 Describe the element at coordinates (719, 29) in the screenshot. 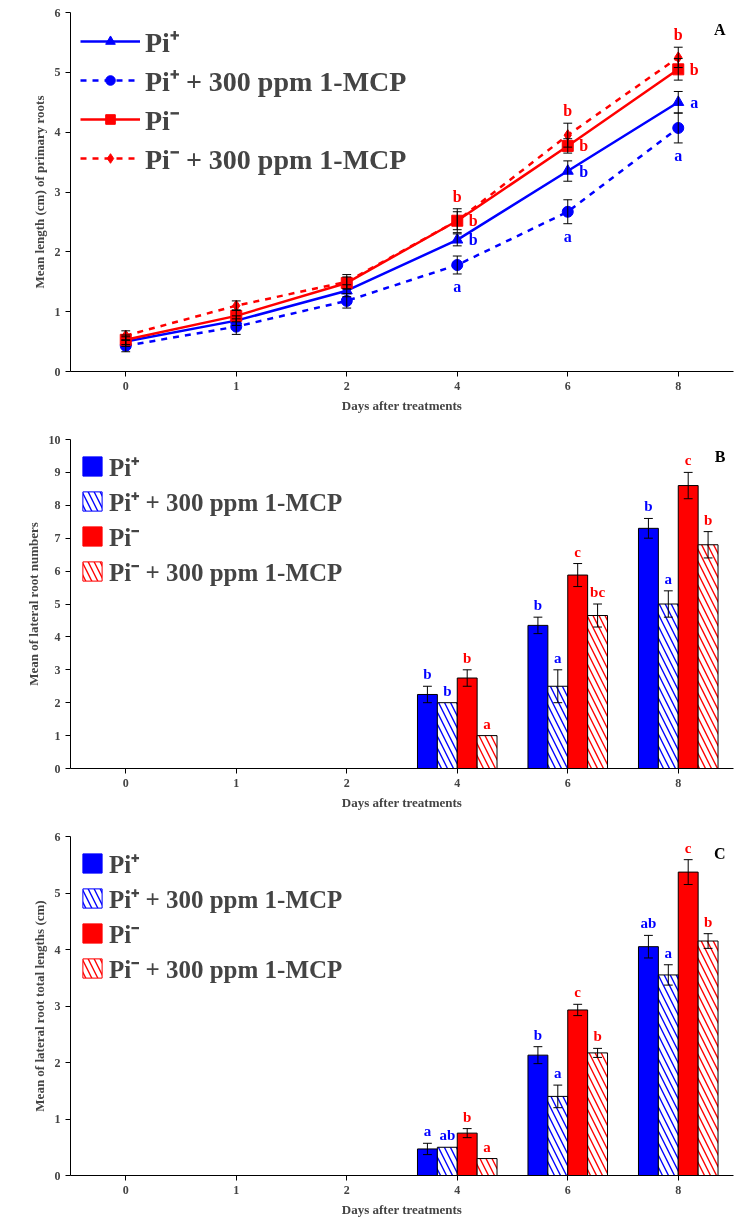

I see `annotation: A` at that location.